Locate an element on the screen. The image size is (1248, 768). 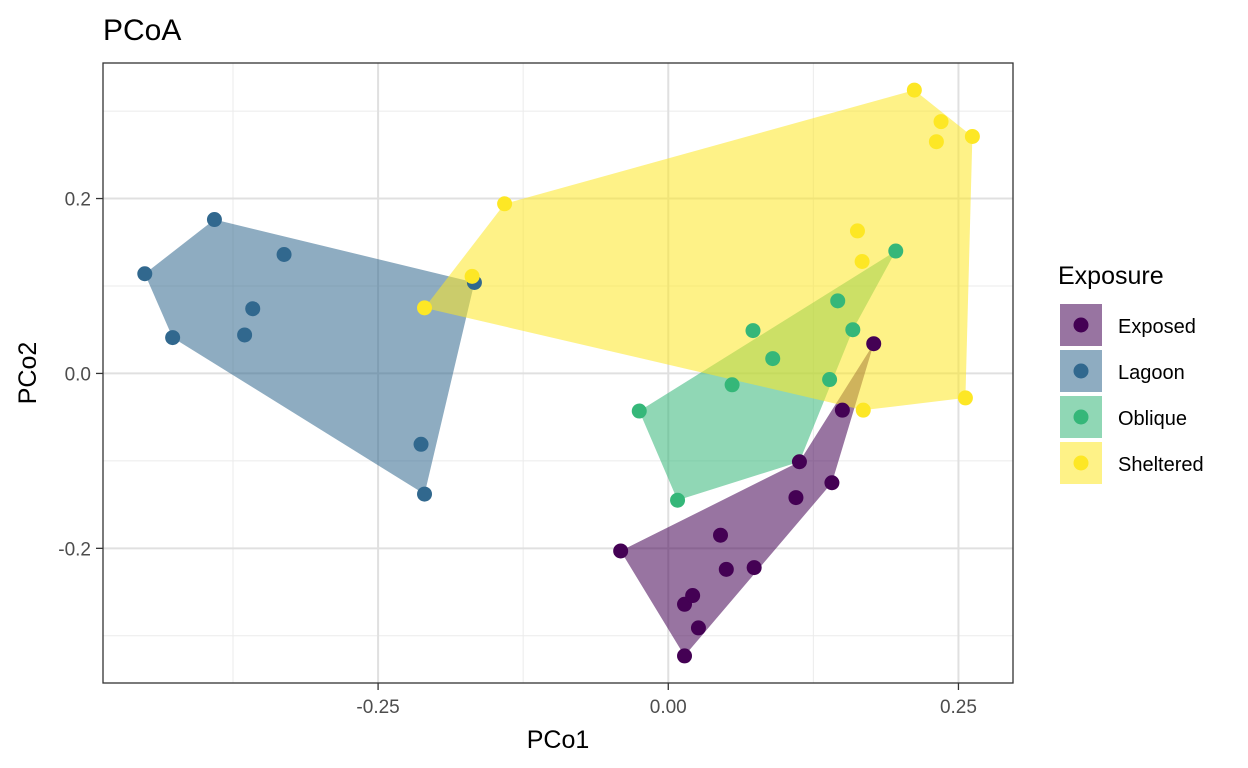
legend-point-exposed is located at coordinates (1081, 325).